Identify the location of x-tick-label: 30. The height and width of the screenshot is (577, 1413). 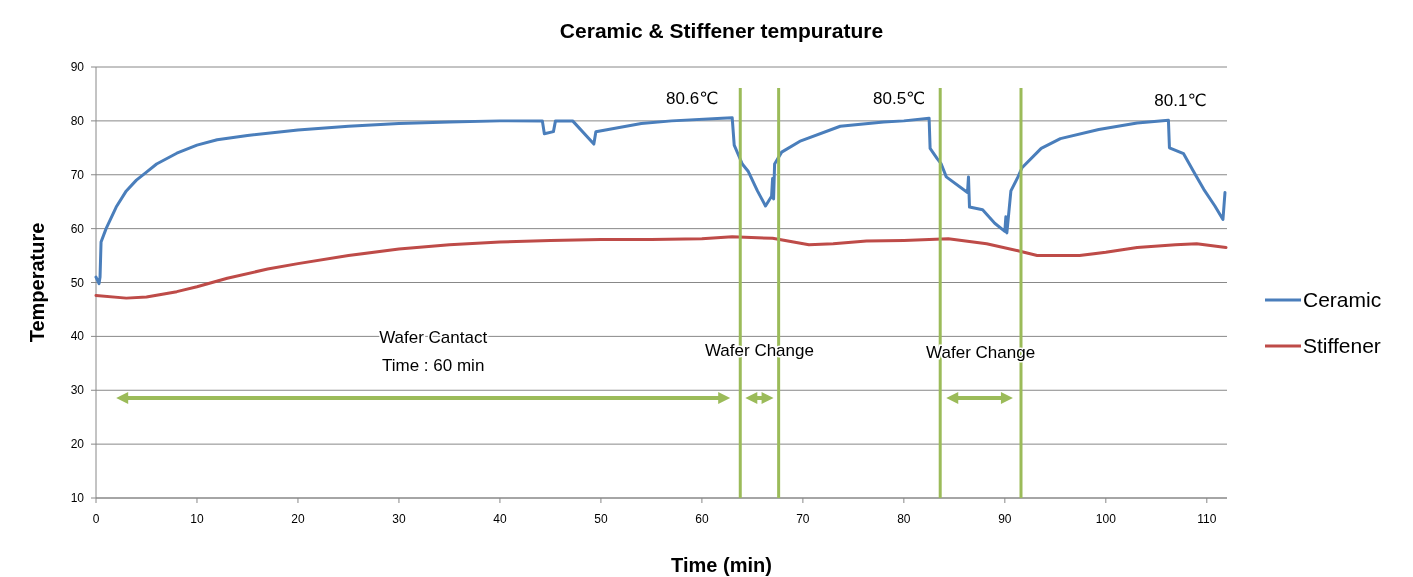
(399, 519).